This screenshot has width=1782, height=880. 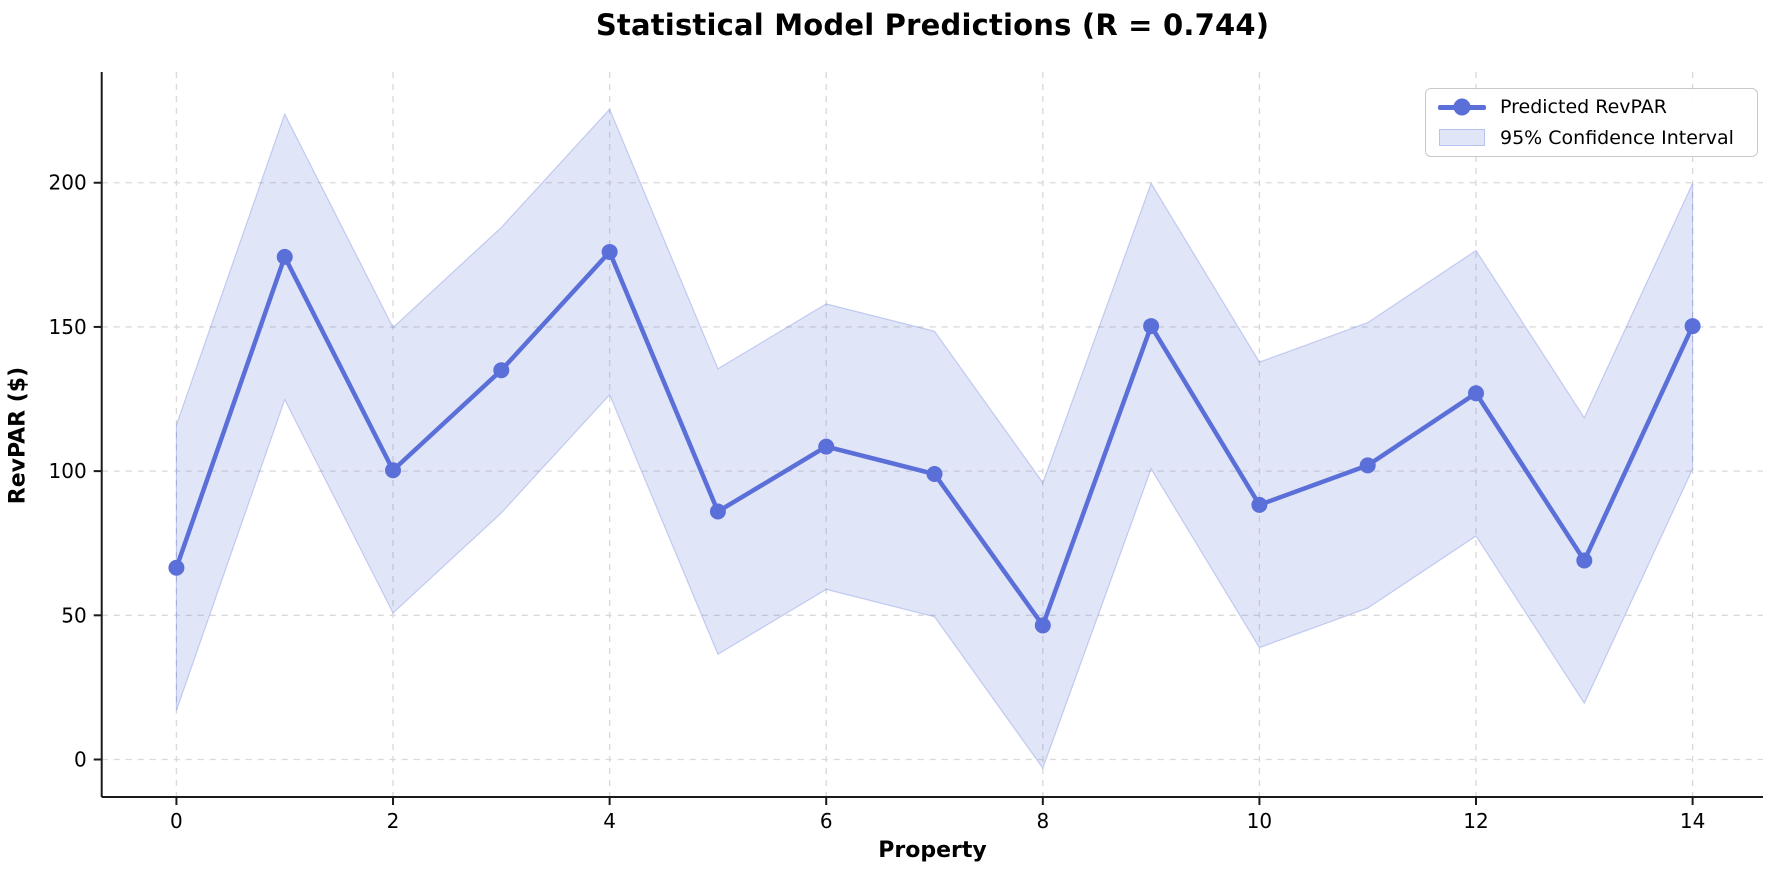 I want to click on x-tick-label: 0, so click(x=176, y=821).